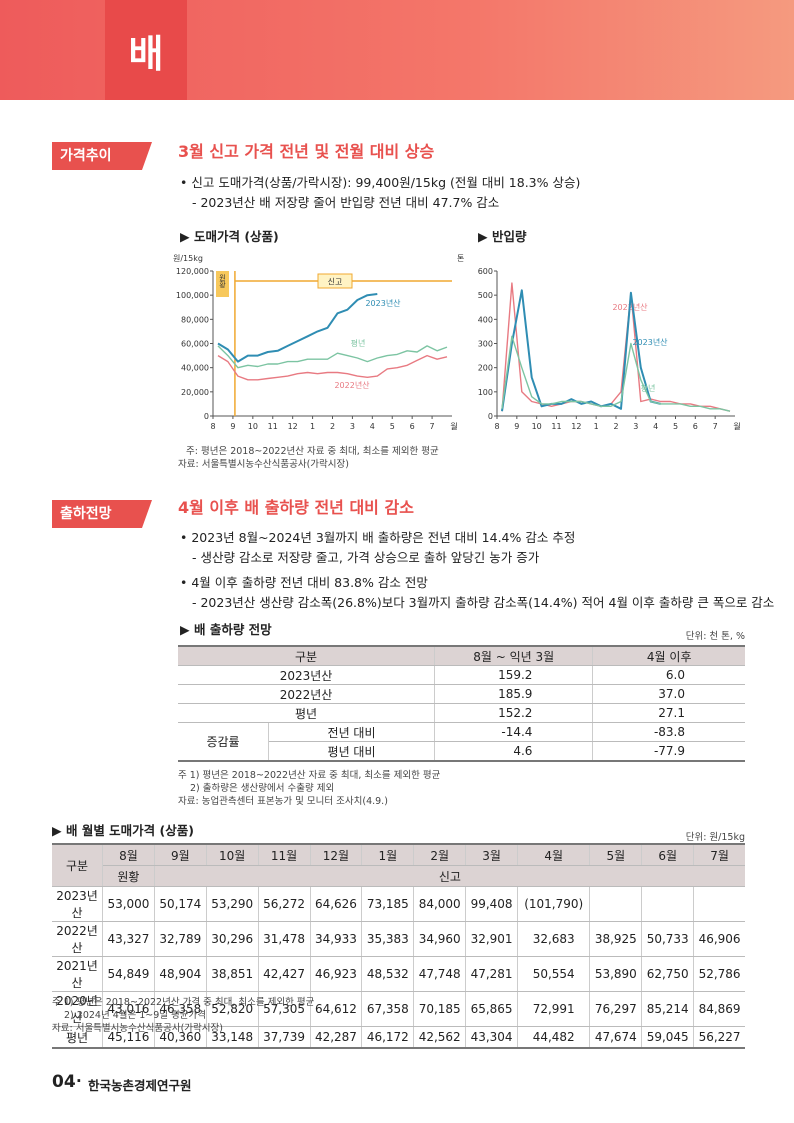  I want to click on cell: 38,925, so click(616, 939).